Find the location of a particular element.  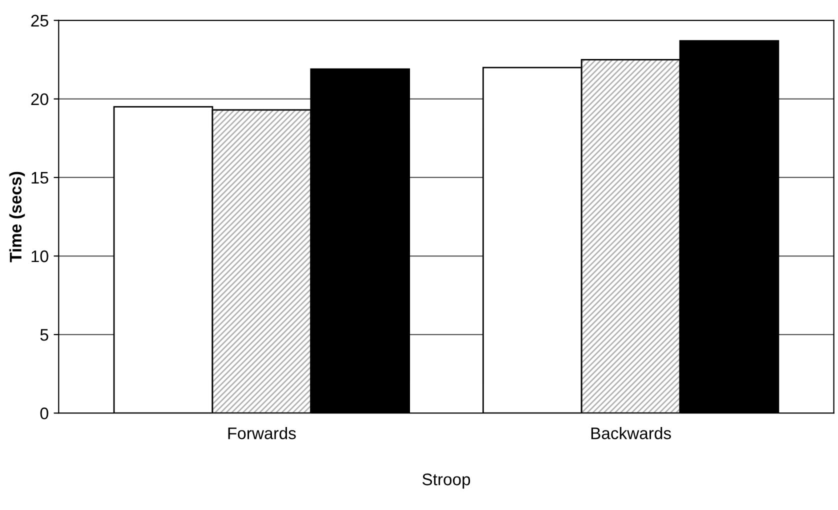

y-axis-title: Time (secs) is located at coordinates (17, 217).